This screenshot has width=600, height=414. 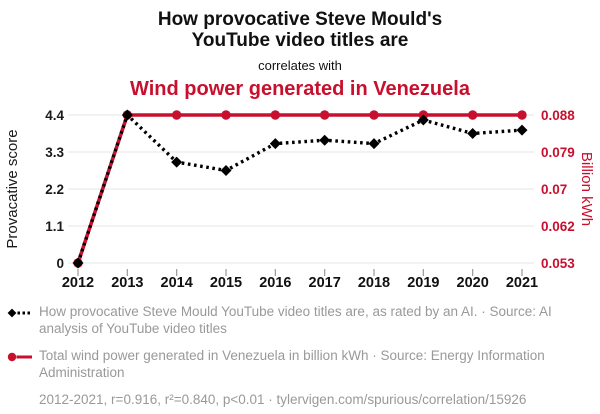 What do you see at coordinates (374, 283) in the screenshot?
I see `svg-text: 2018` at bounding box center [374, 283].